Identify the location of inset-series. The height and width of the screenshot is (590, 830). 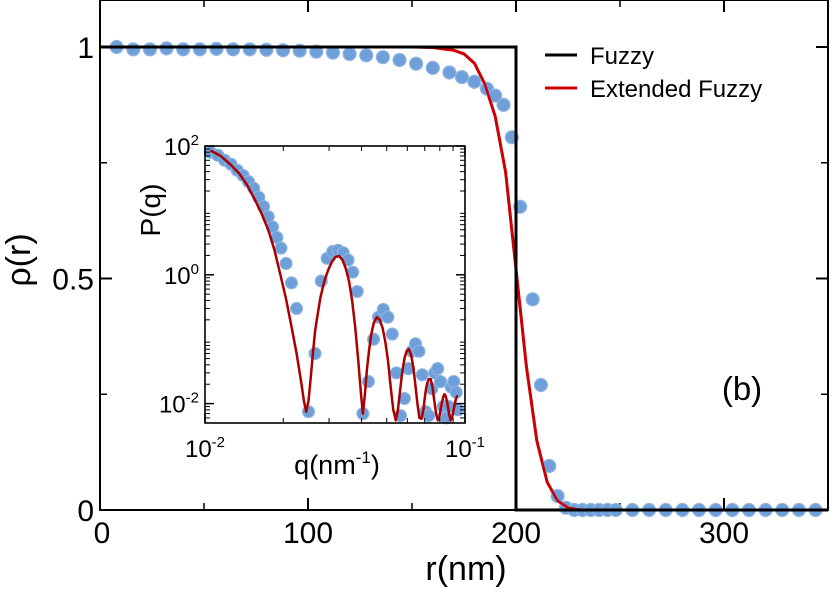
(334, 285).